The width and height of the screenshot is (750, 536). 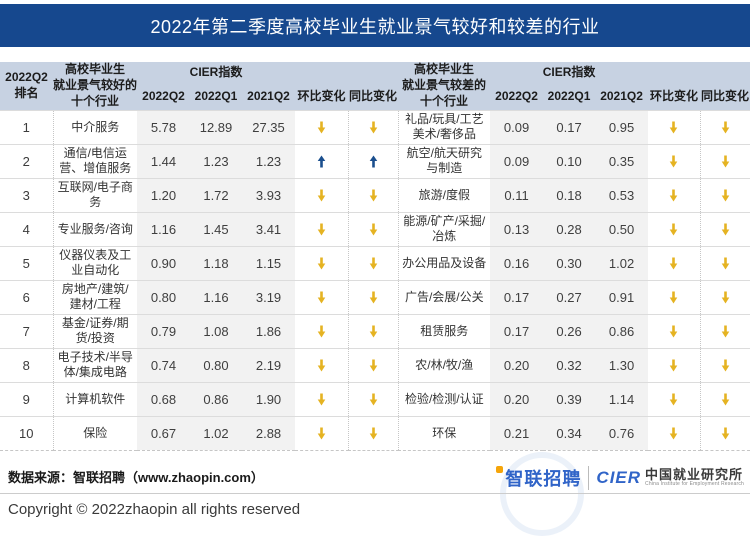 I want to click on title-bar: 2022年第二季度高校毕业生就业景气较好和较差的行业, so click(x=375, y=25).